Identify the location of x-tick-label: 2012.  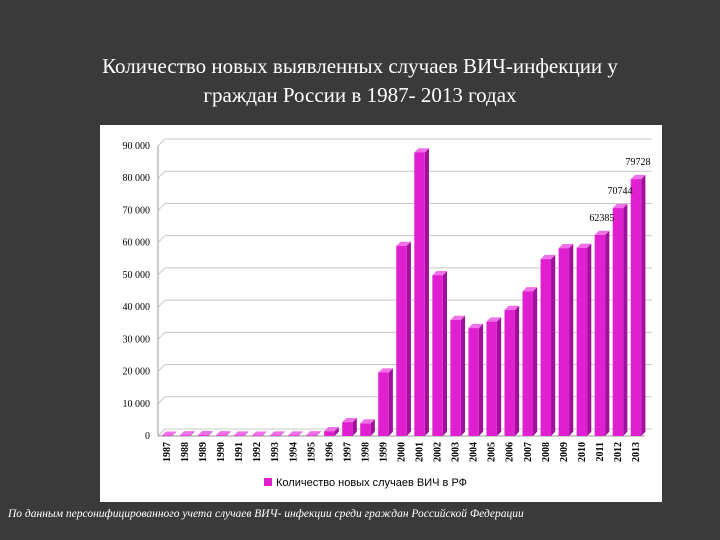
(618, 452).